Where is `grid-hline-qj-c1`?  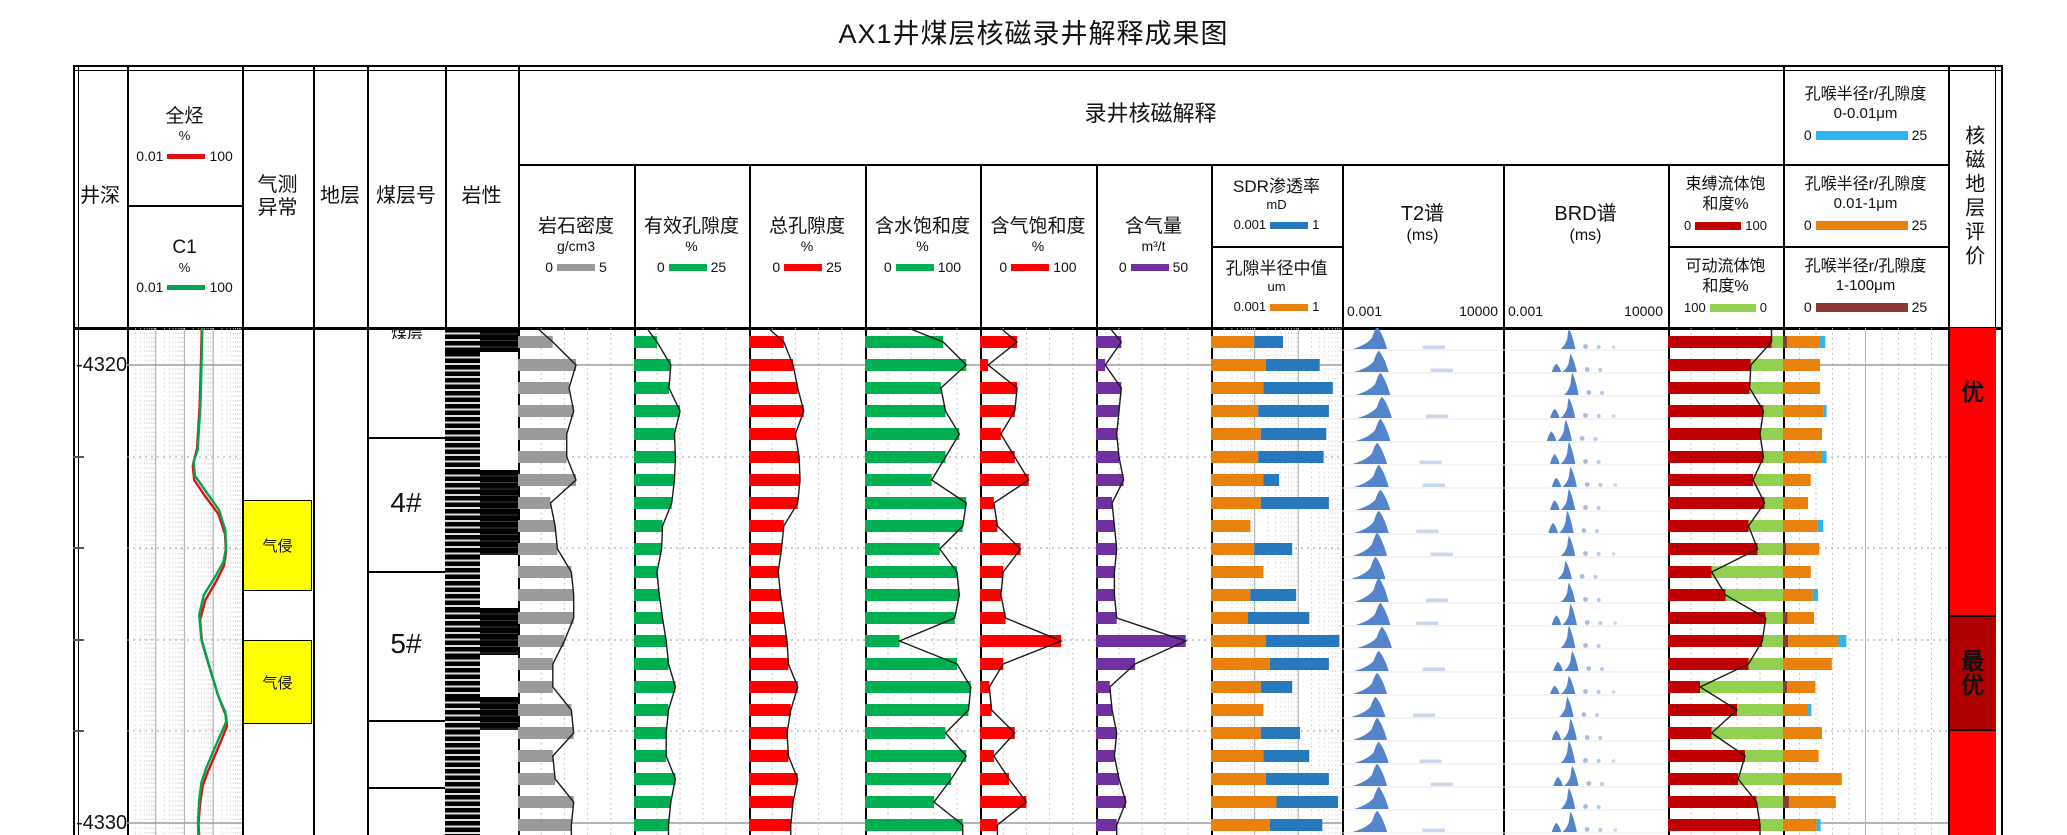
grid-hline-qj-c1 is located at coordinates (184, 206).